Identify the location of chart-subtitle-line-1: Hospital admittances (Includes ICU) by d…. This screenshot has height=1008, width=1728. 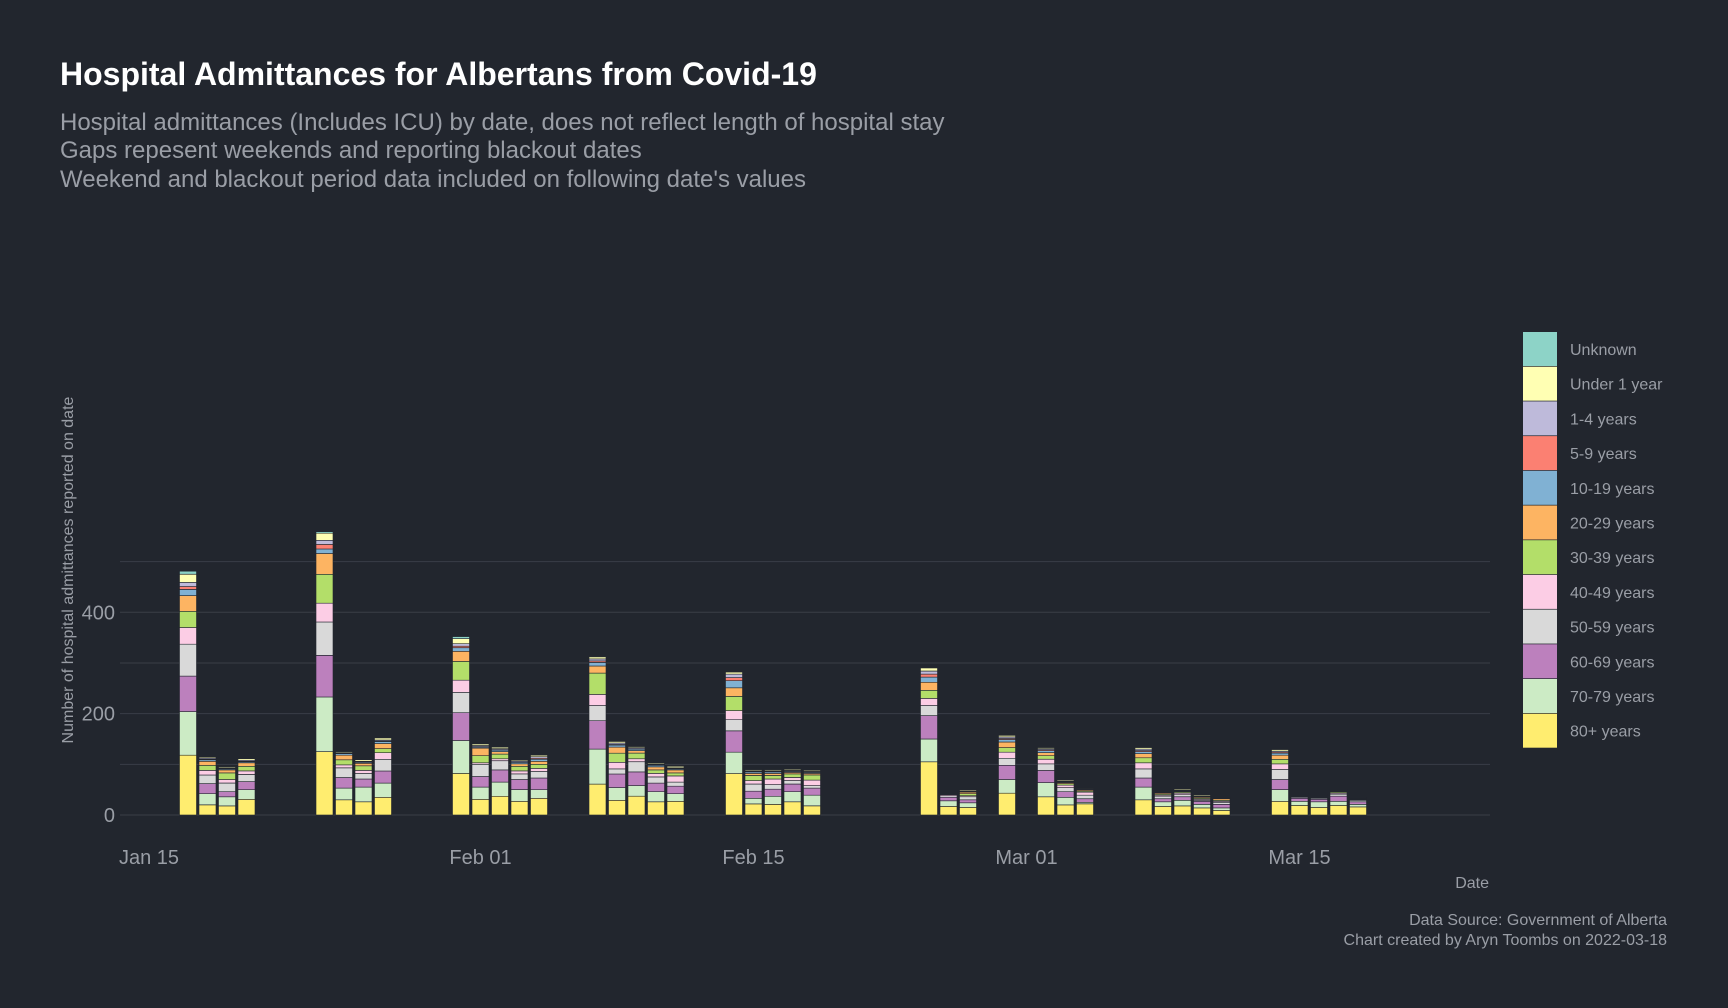
(502, 122).